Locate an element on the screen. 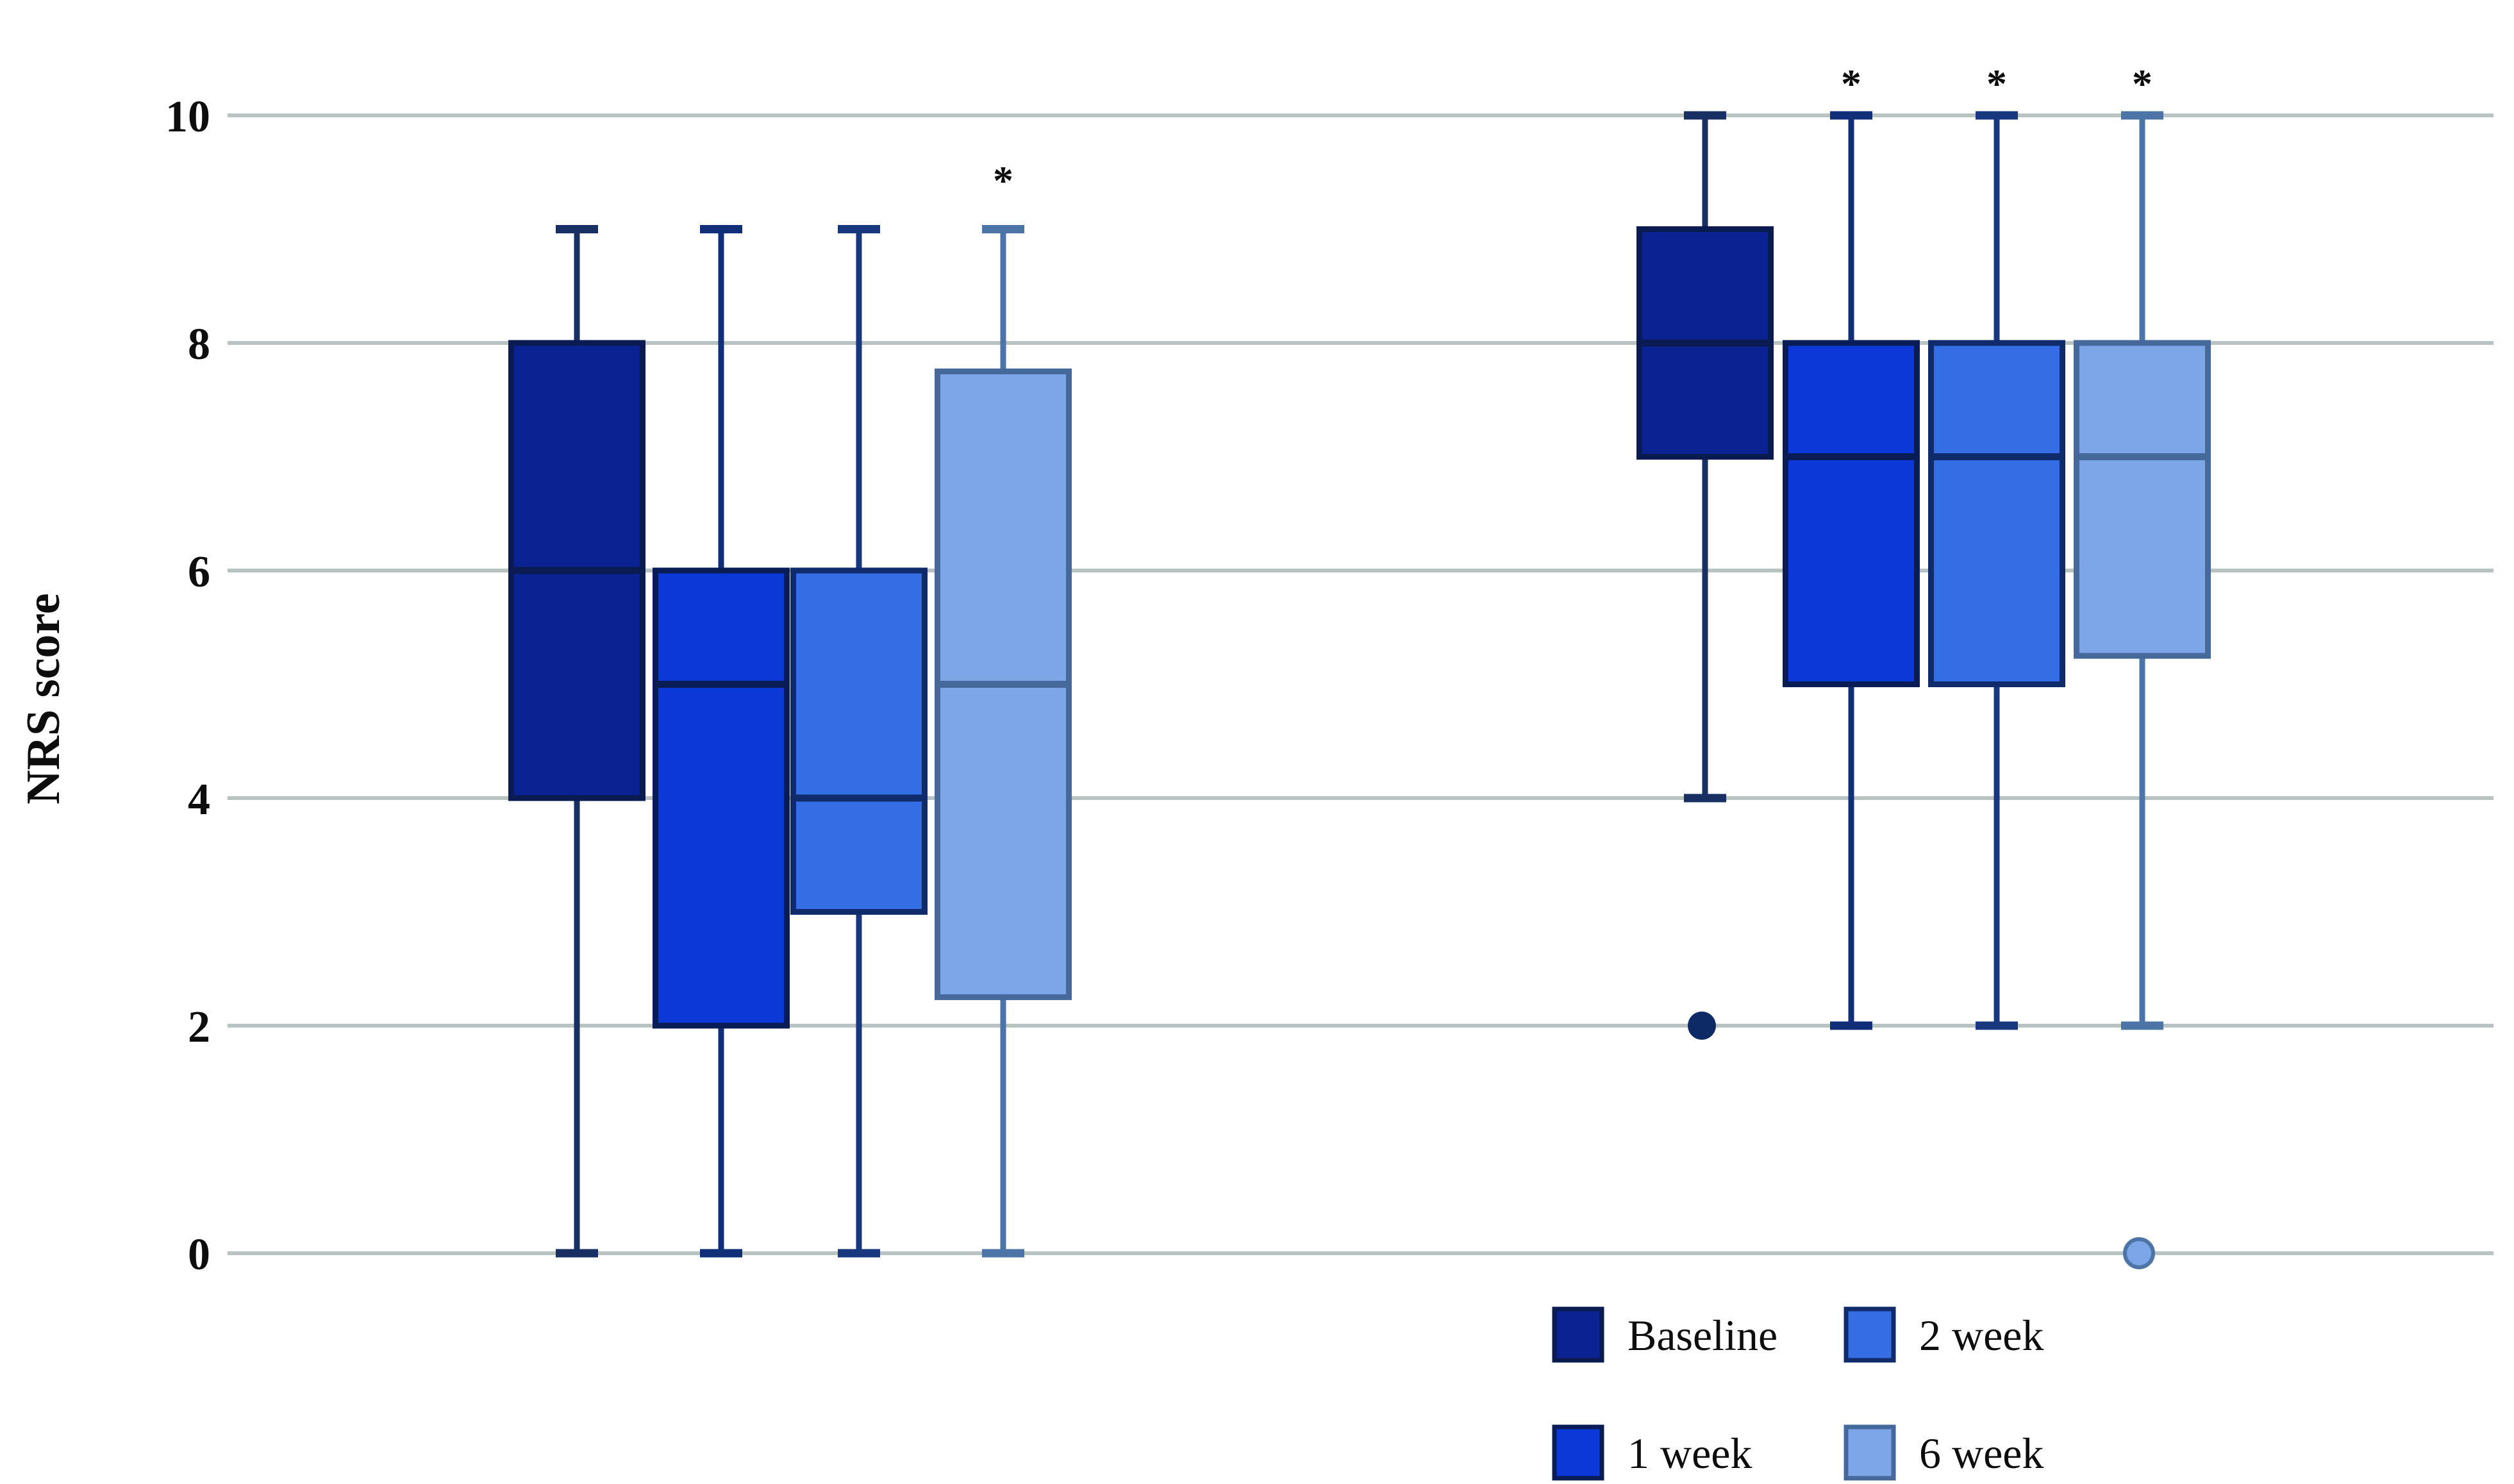 The height and width of the screenshot is (1484, 2514). y-tick-label-2: 2 is located at coordinates (199, 1027).